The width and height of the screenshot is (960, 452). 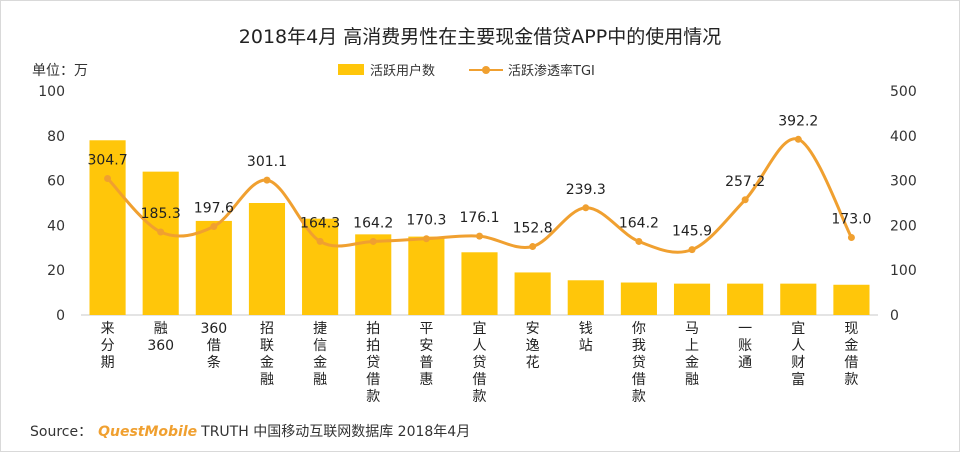 I want to click on category-label: 拍拍贷借款, so click(x=373, y=363).